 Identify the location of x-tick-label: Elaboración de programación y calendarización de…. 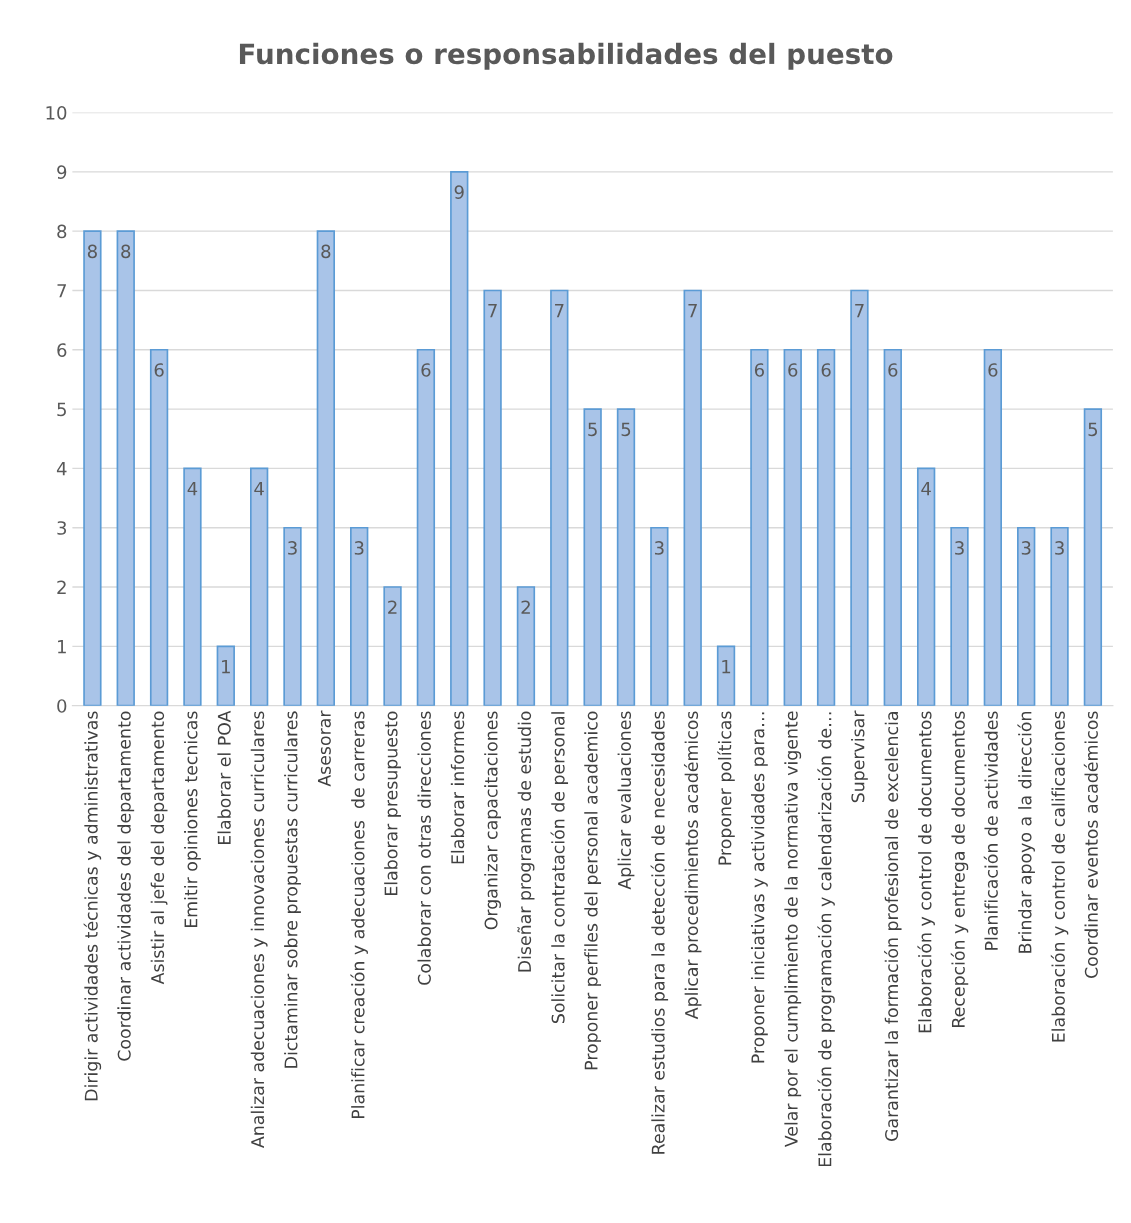
(826, 939).